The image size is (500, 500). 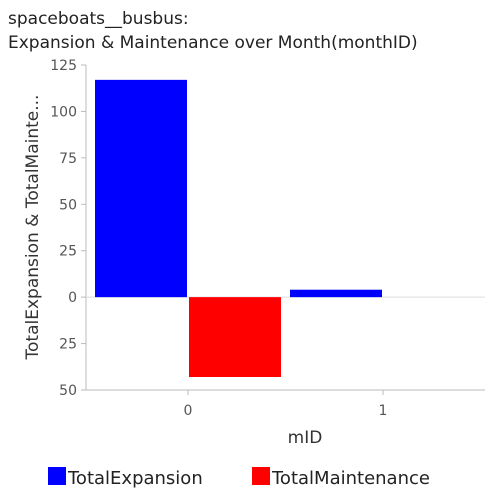 I want to click on legend-swatch-totalmaintenance, so click(x=261, y=476).